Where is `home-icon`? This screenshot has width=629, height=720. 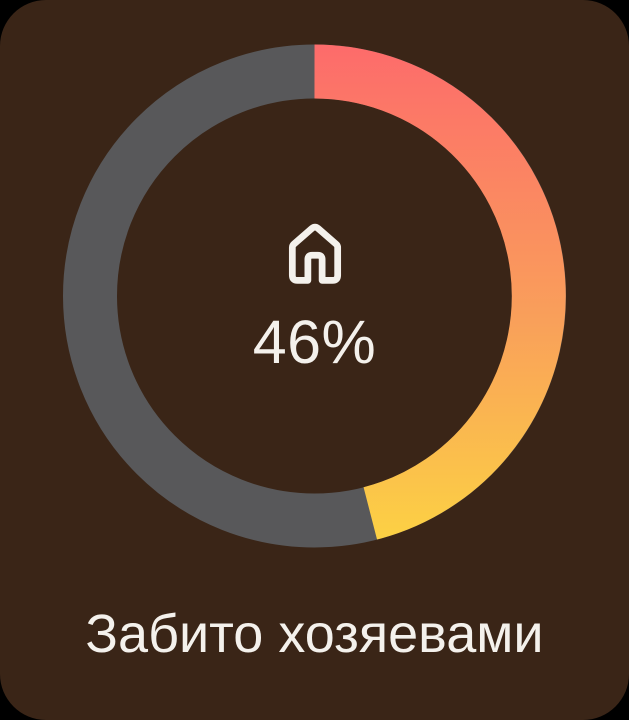
home-icon is located at coordinates (314, 253).